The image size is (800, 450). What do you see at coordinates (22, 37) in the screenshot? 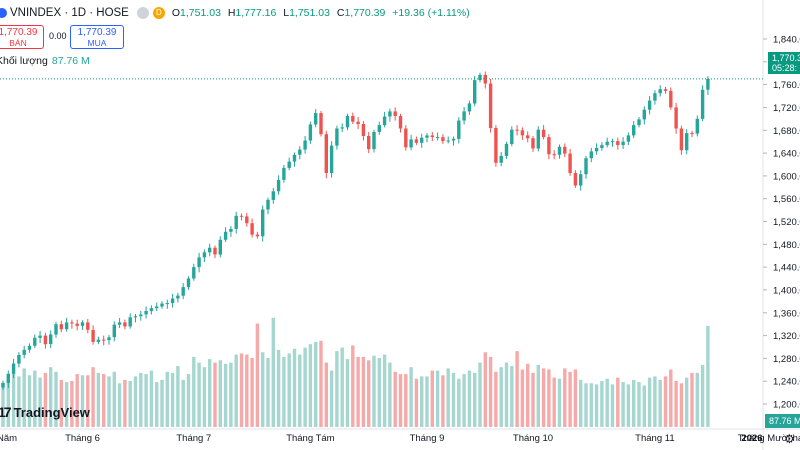
I see `sell-button: 1,770.39 BÁN` at bounding box center [22, 37].